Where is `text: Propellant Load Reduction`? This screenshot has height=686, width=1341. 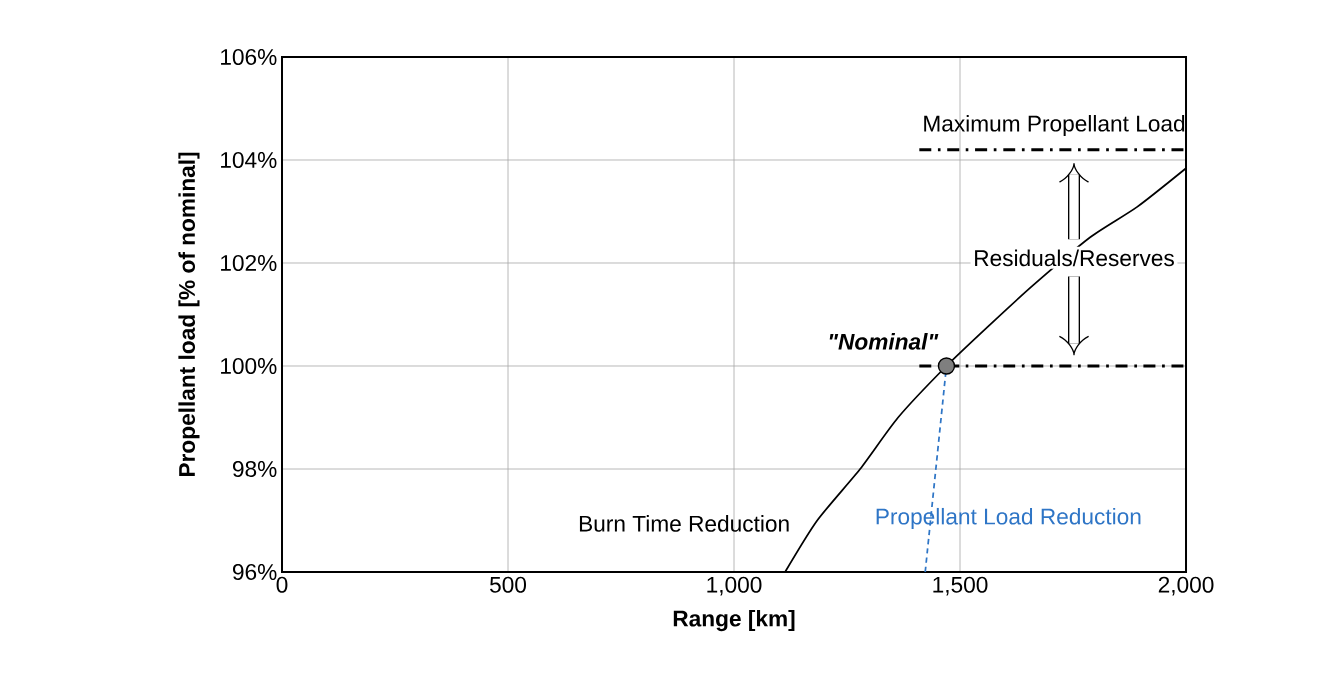
text: Propellant Load Reduction is located at coordinates (1008, 518).